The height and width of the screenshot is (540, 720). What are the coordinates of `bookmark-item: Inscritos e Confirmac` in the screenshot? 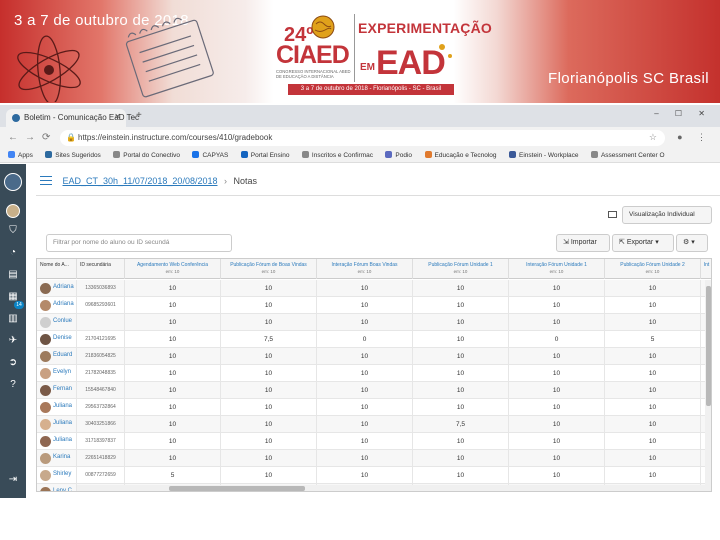 It's located at (337, 155).